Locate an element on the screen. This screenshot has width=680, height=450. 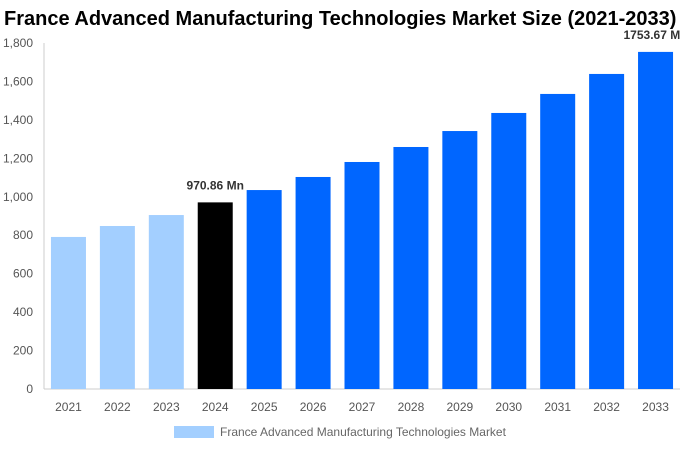
x-tick-label: 2021 is located at coordinates (68, 407).